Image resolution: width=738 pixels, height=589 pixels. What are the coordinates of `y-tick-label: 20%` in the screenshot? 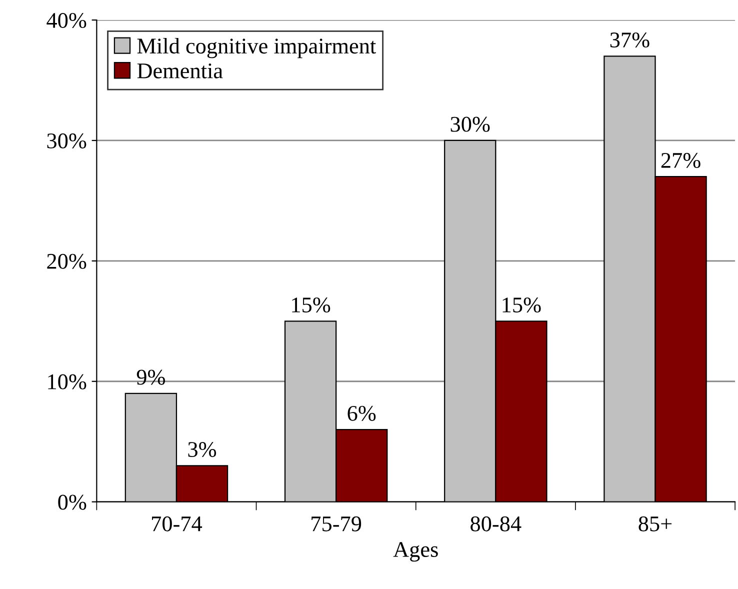 It's located at (66, 261).